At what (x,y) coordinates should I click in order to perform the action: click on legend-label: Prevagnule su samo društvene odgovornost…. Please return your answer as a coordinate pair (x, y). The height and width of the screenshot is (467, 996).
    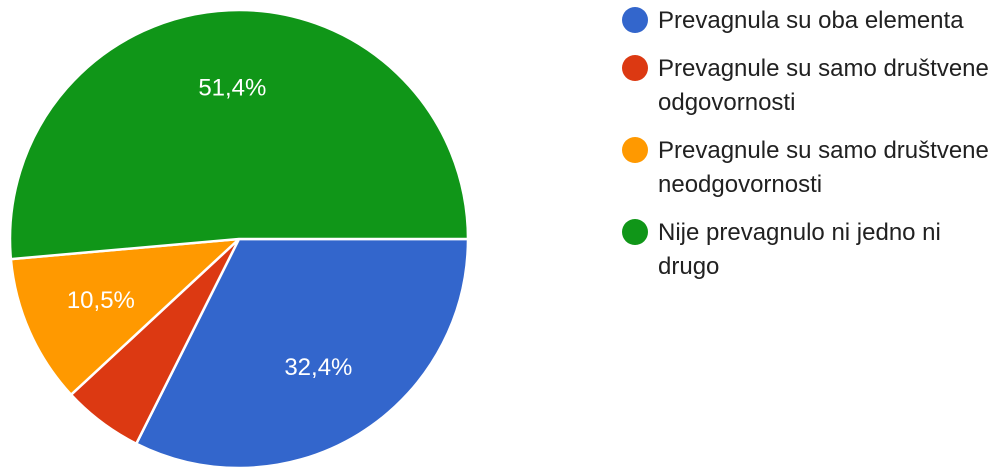
    Looking at the image, I should click on (823, 85).